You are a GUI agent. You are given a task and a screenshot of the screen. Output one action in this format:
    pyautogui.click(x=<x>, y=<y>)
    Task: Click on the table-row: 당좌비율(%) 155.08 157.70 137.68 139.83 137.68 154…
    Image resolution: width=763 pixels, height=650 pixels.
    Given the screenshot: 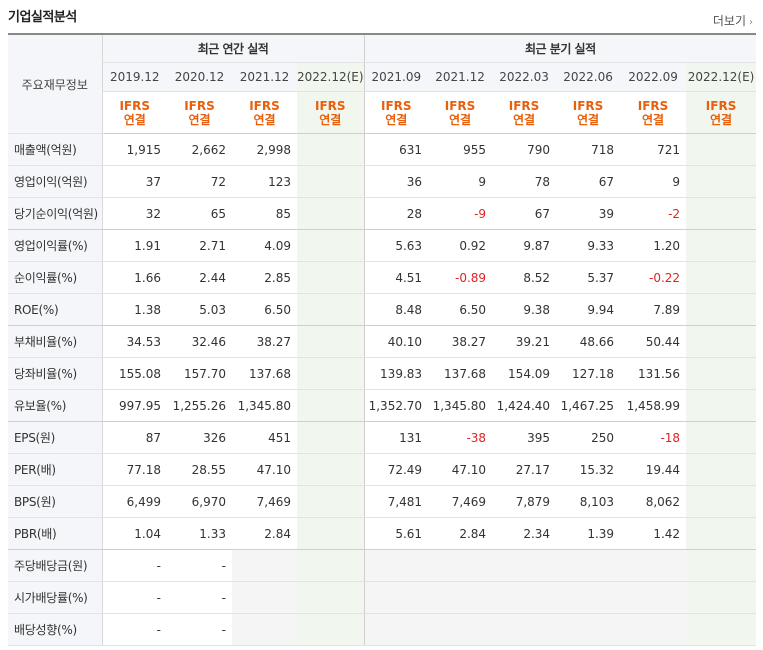 What is the action you would take?
    pyautogui.click(x=382, y=373)
    